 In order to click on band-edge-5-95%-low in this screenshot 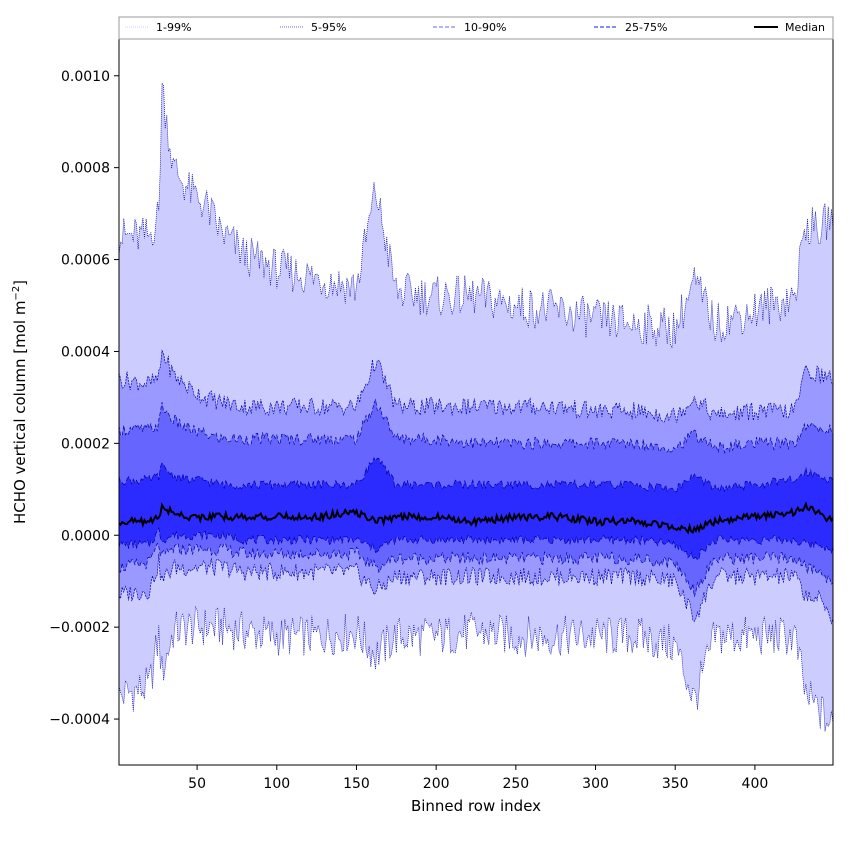, I will do `click(476, 589)`.